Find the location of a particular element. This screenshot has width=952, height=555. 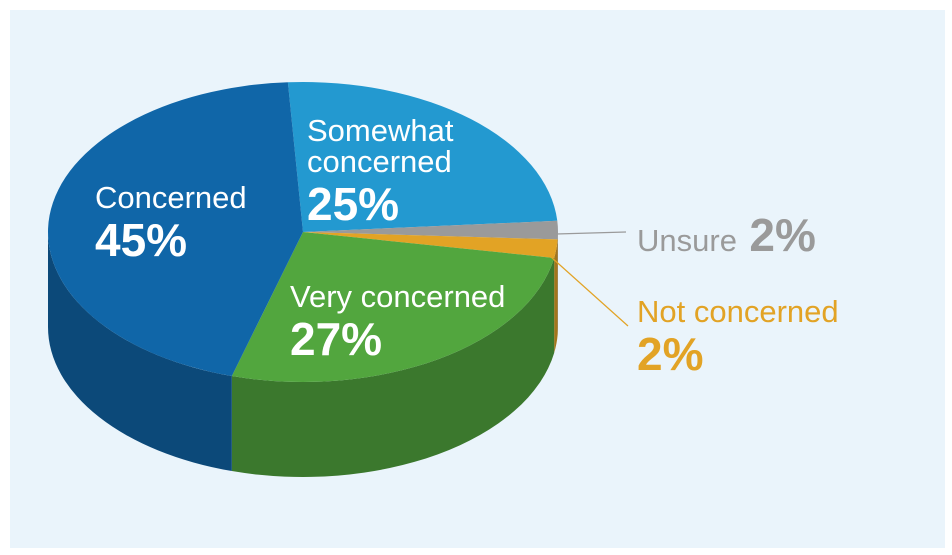

category-label: Very concerned is located at coordinates (398, 296).